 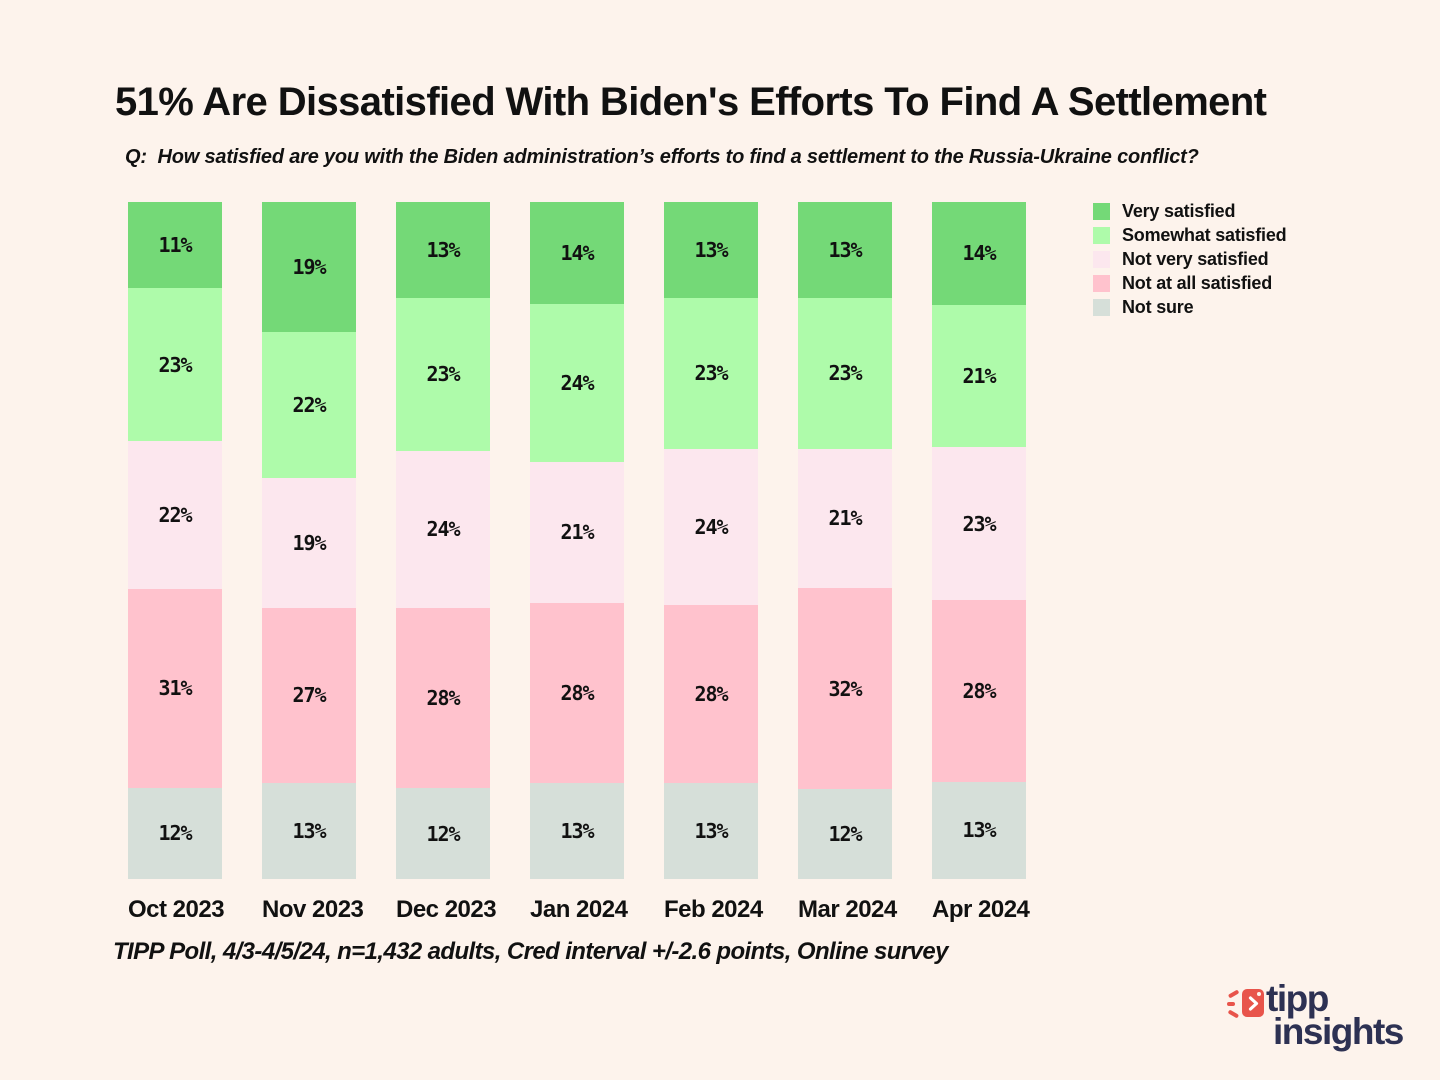 What do you see at coordinates (713, 909) in the screenshot?
I see `x-axis-label: Feb 2024` at bounding box center [713, 909].